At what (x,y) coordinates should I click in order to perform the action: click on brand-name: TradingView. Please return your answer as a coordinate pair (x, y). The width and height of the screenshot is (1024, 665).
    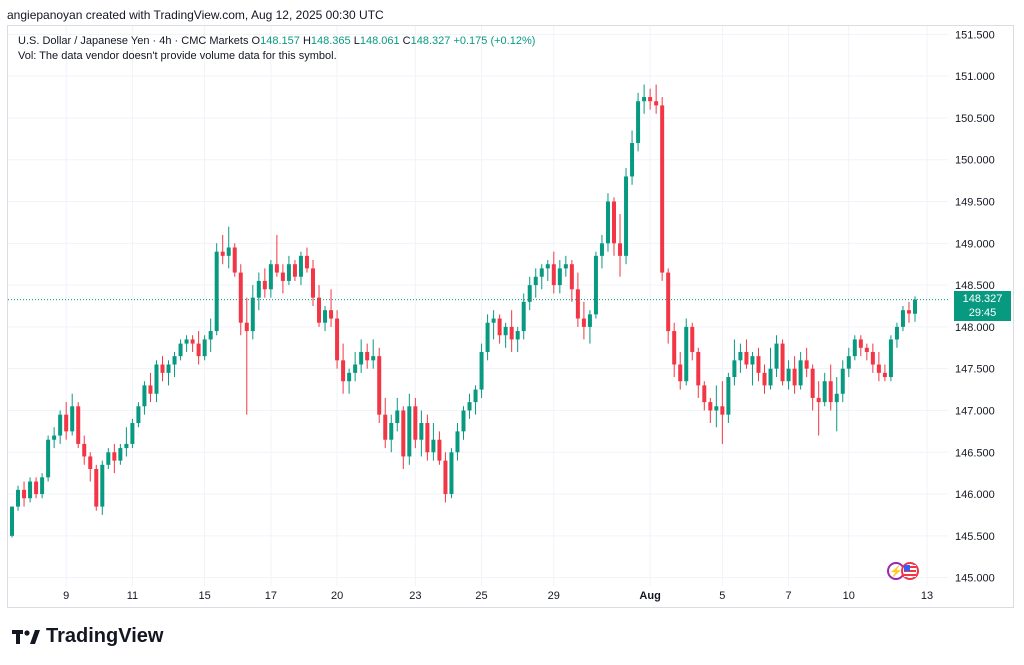
    Looking at the image, I should click on (105, 636).